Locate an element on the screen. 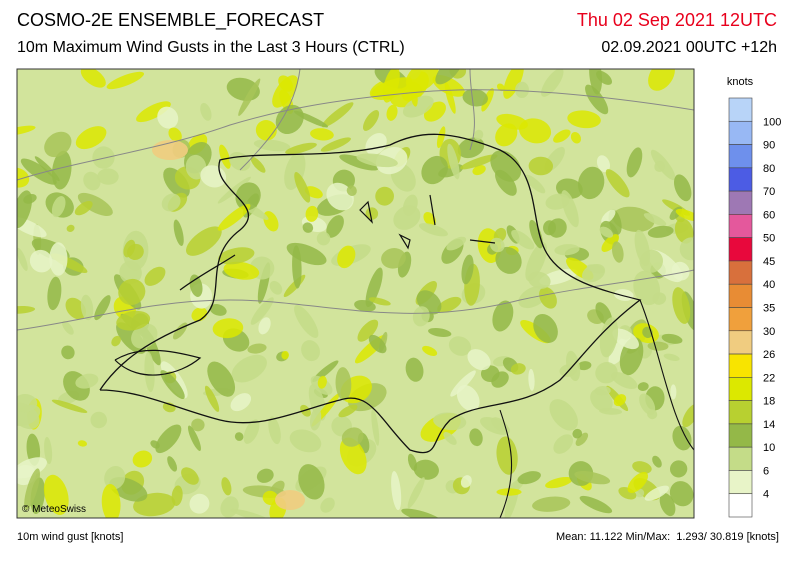 The image size is (800, 561). legend-label: 26 is located at coordinates (769, 355).